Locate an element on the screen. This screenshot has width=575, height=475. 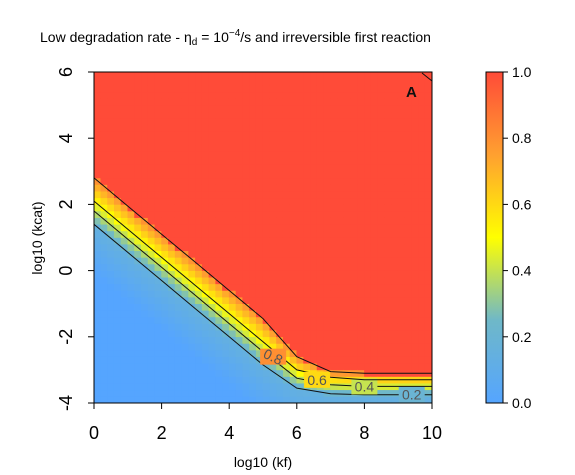
colorbar-tick-label: 0.4 is located at coordinates (522, 271).